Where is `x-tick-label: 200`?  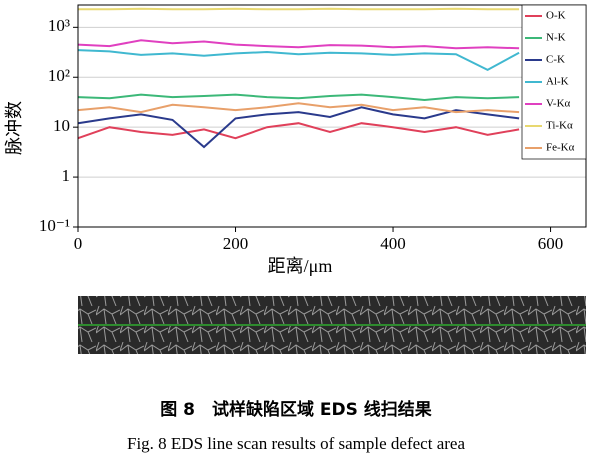 x-tick-label: 200 is located at coordinates (236, 243).